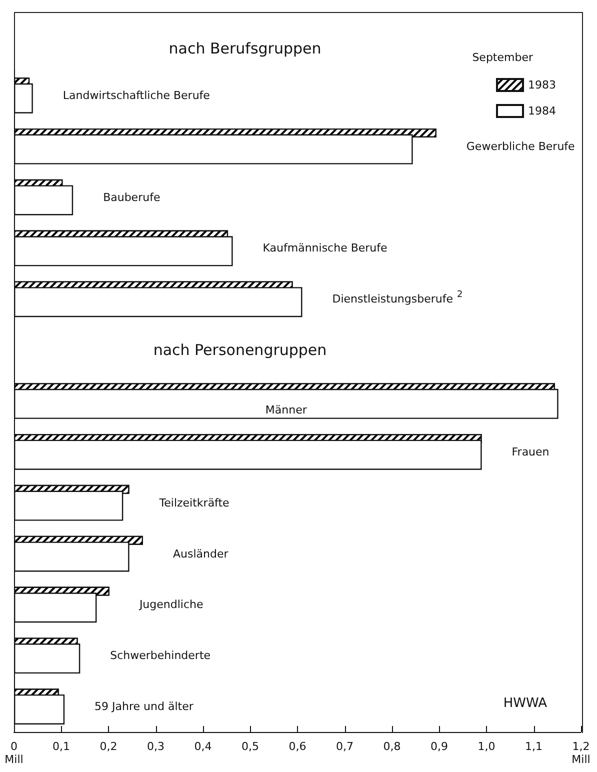  Describe the element at coordinates (160, 655) in the screenshot. I see `y-tick-label: Schwerbehinderte` at that location.